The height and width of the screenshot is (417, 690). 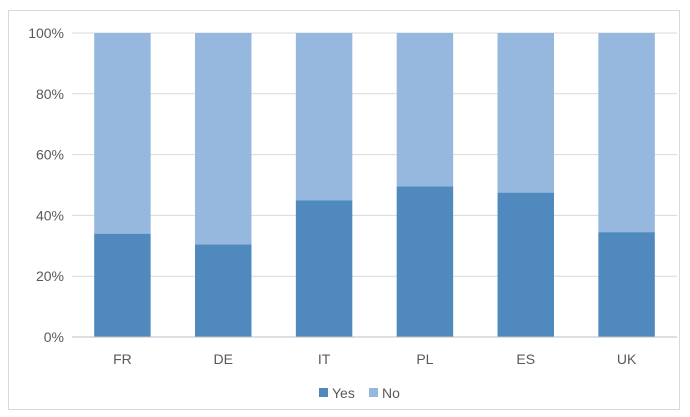 I want to click on bar-yes-pl, so click(x=425, y=261).